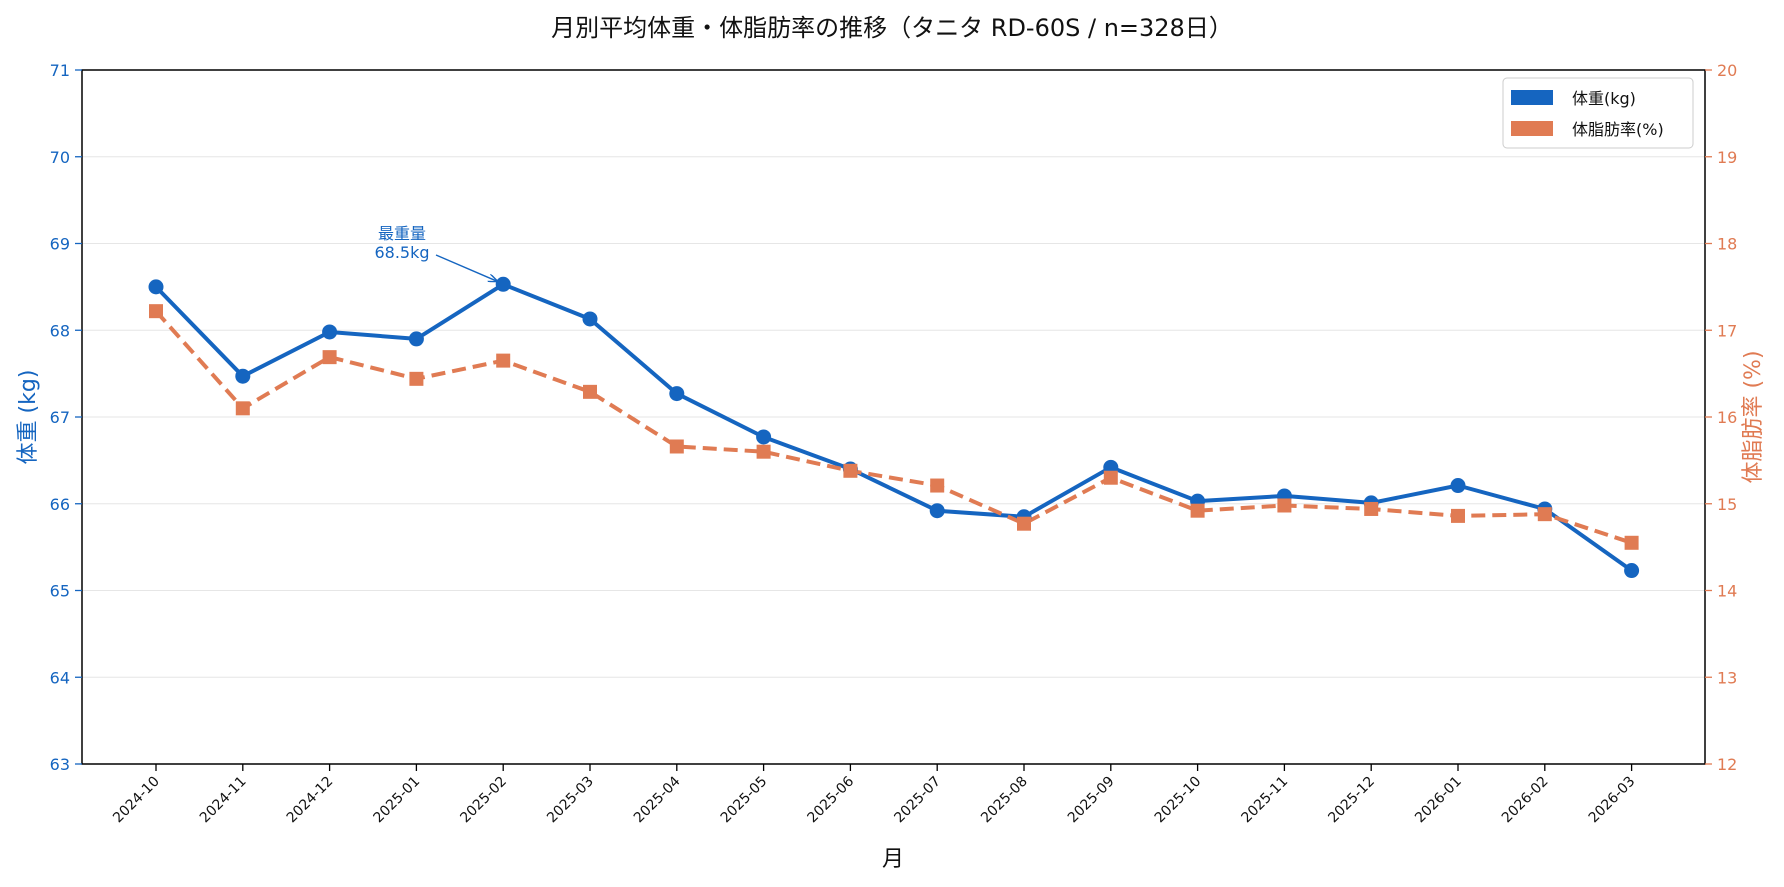 The image size is (1784, 887). I want to click on left-tick-label: 66, so click(60, 504).